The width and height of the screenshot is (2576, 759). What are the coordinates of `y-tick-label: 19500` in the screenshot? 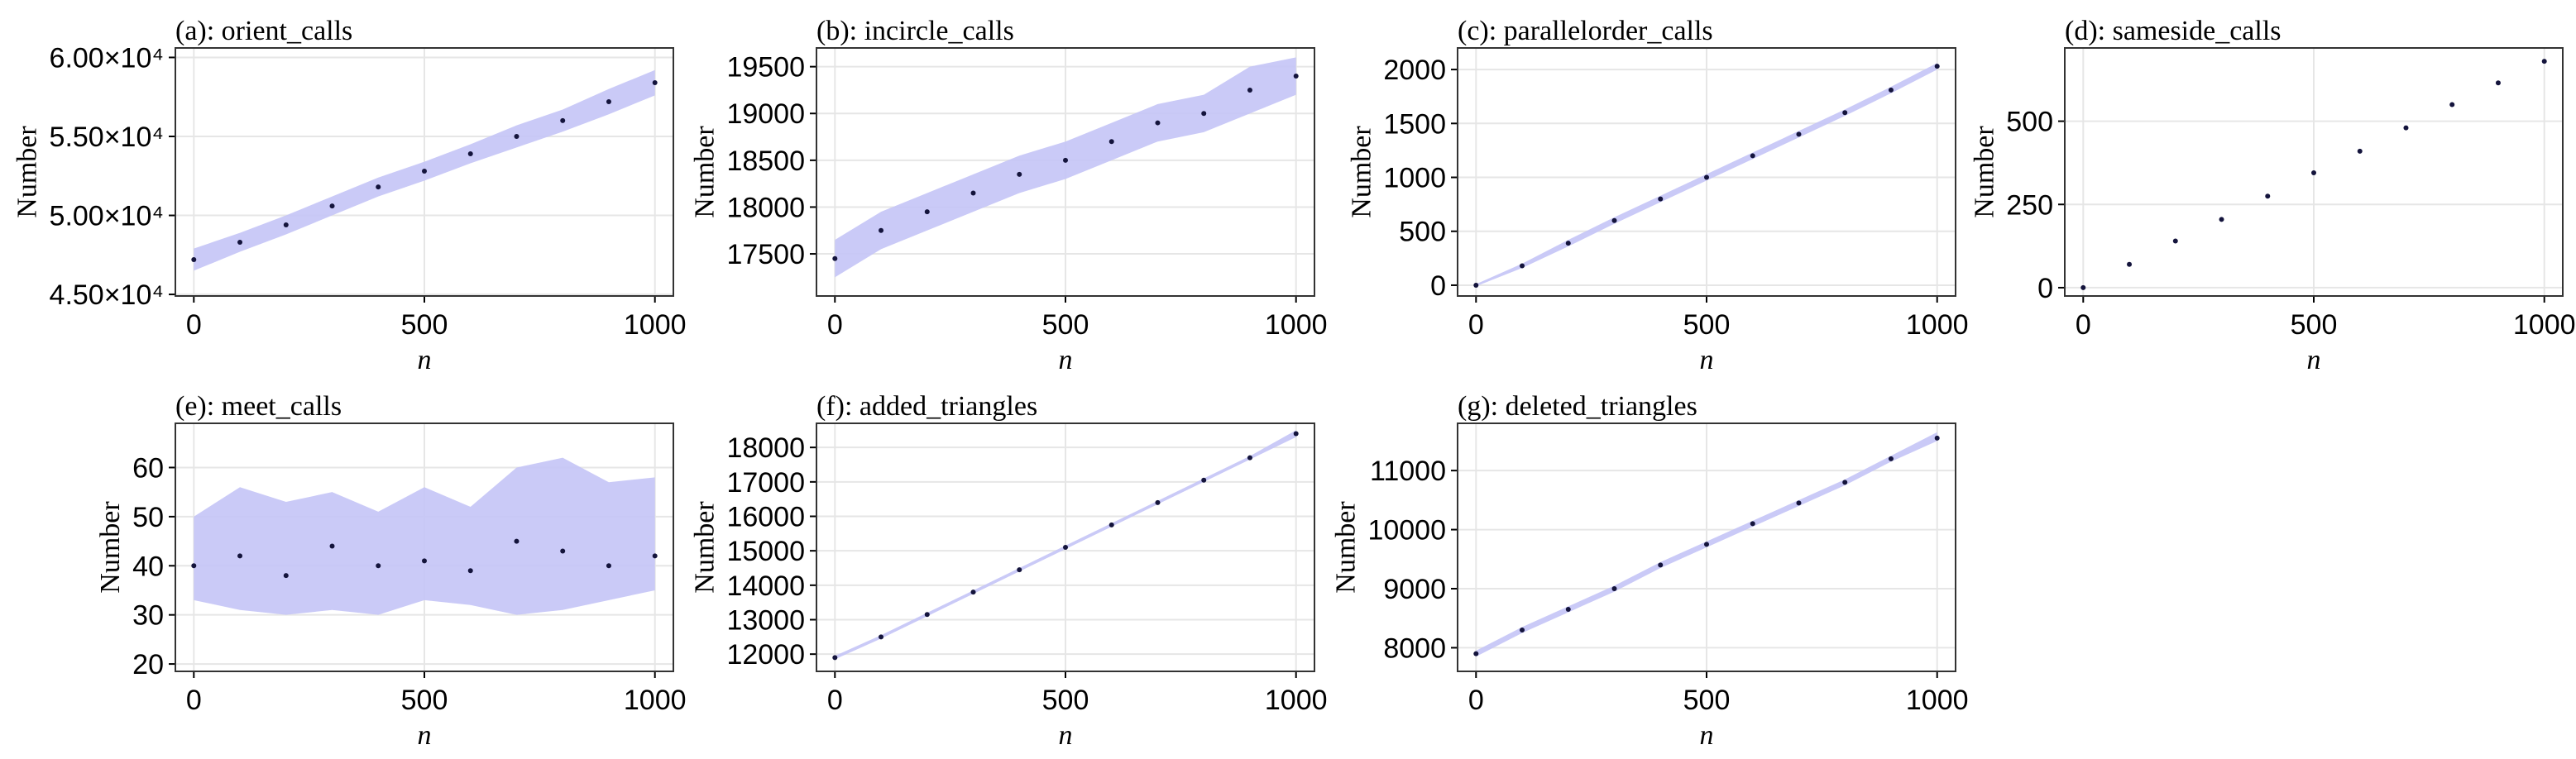 It's located at (765, 68).